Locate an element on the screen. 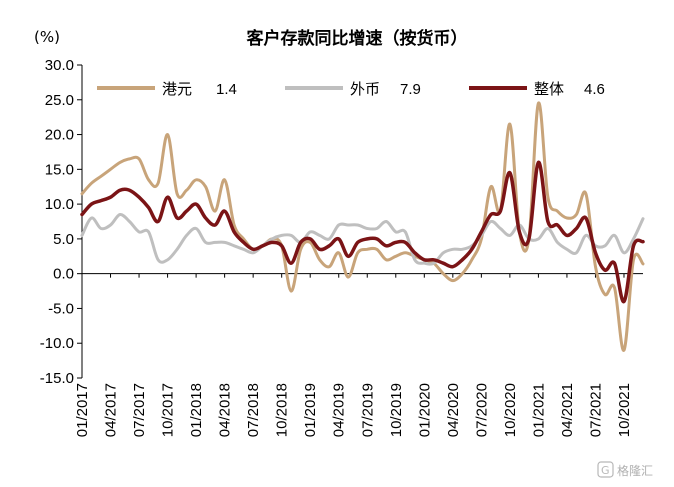 The width and height of the screenshot is (674, 487). x-tick-label: 10/2020 is located at coordinates (510, 410).